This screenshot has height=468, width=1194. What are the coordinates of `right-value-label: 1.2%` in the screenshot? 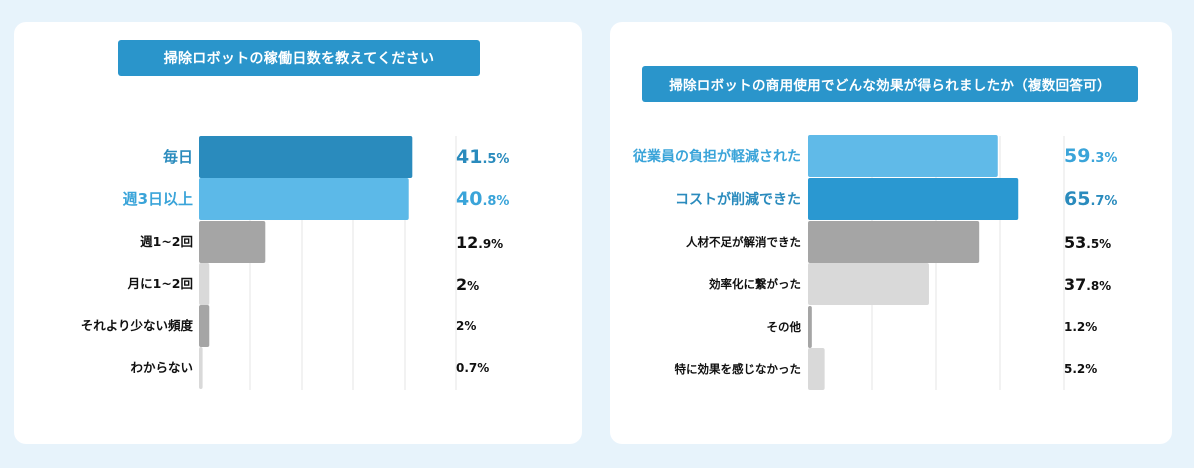 It's located at (1080, 327).